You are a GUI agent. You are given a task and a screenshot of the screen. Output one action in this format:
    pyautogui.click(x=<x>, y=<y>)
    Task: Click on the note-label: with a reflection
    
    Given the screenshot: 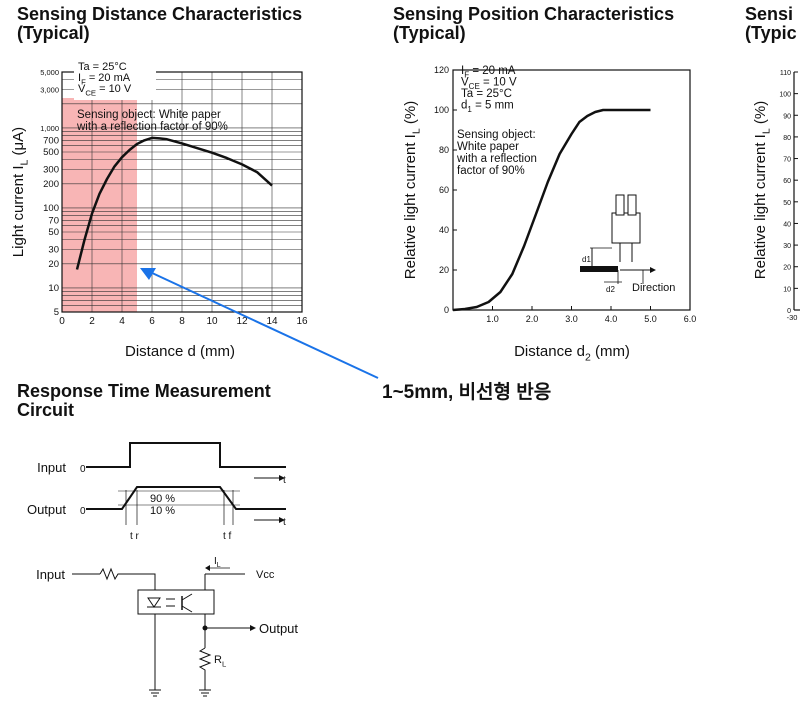 What is the action you would take?
    pyautogui.click(x=496, y=159)
    